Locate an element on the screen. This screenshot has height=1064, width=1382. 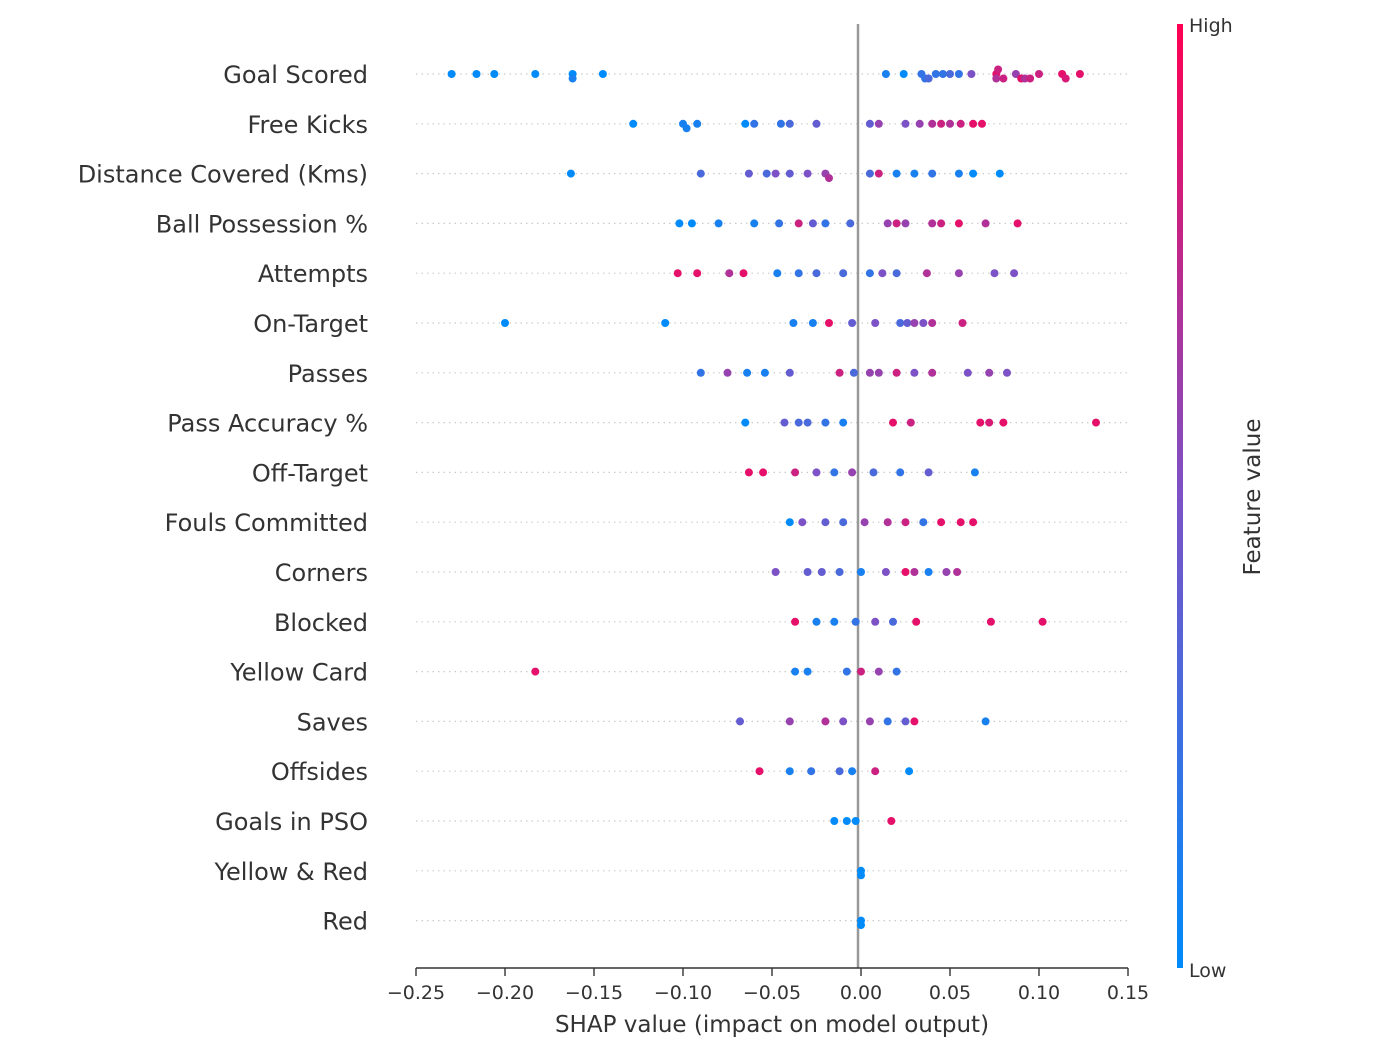
feature-label-goal-scored: Goal Scored is located at coordinates (295, 75).